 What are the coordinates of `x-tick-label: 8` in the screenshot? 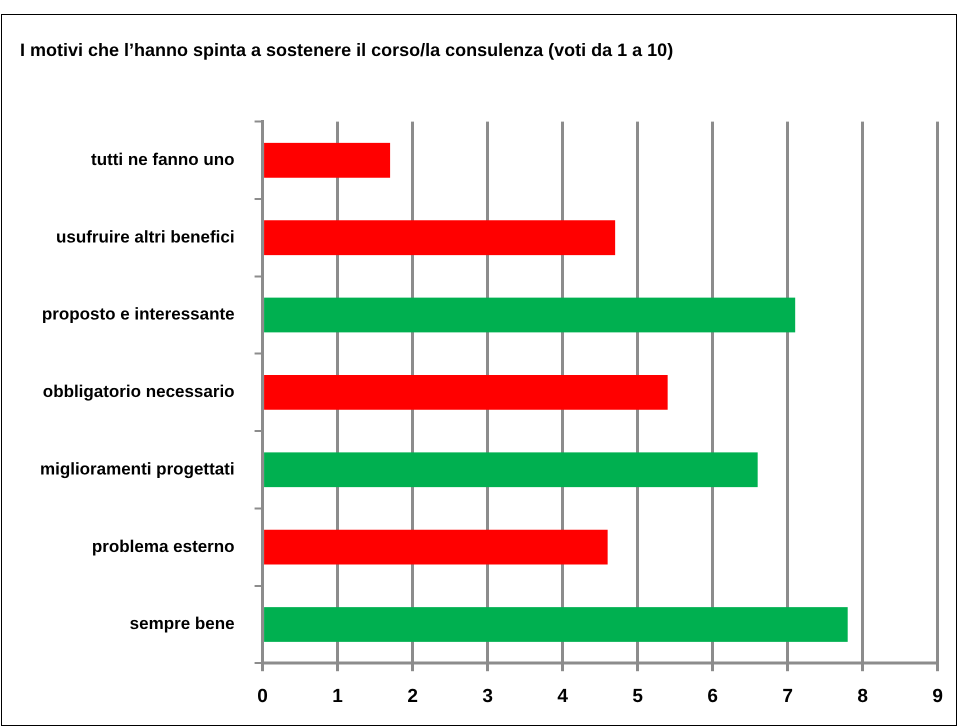 It's located at (862, 696).